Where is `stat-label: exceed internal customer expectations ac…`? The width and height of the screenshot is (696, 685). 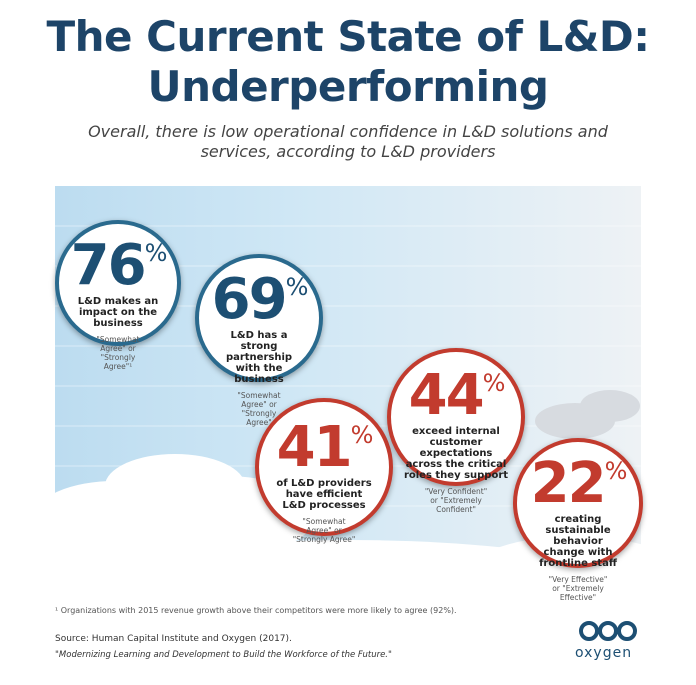
stat-label: exceed internal customer expectations ac… is located at coordinates (456, 453).